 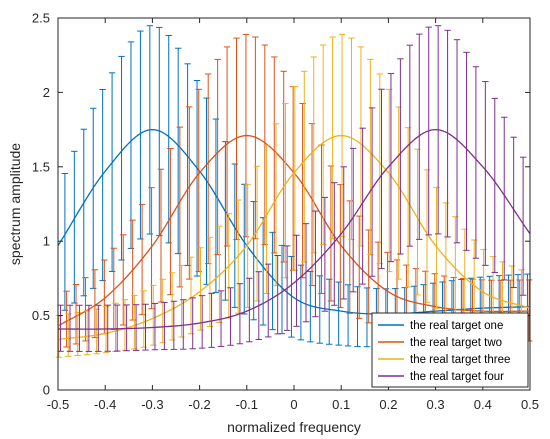 I want to click on x-tick-label: 0.3, so click(x=436, y=404).